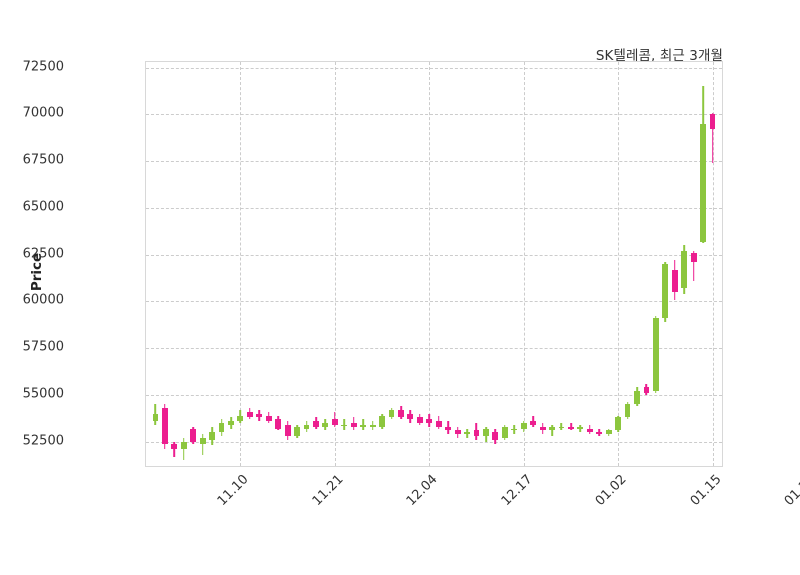  Describe the element at coordinates (43, 207) in the screenshot. I see `y-axis-tick-label: 65000` at that location.